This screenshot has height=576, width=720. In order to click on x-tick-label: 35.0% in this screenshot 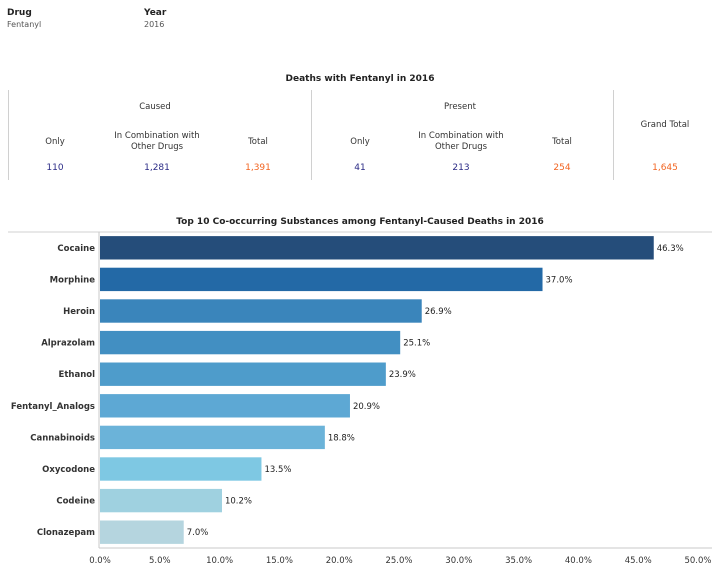, I will do `click(518, 561)`.